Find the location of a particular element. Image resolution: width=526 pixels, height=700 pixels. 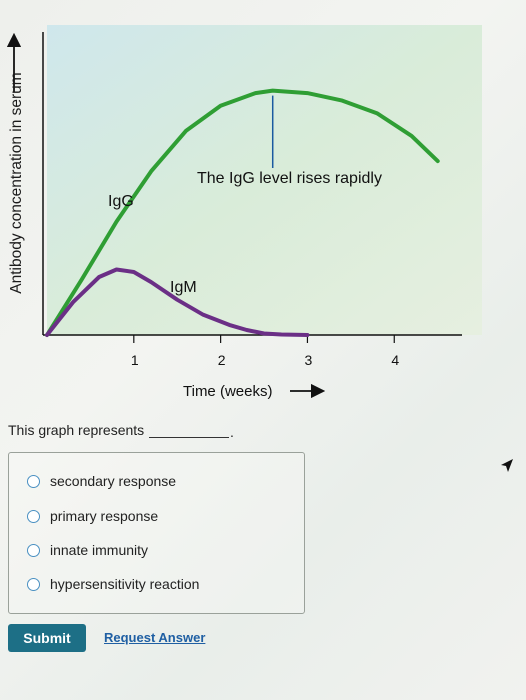

x-tick-label: 2 is located at coordinates (222, 360).